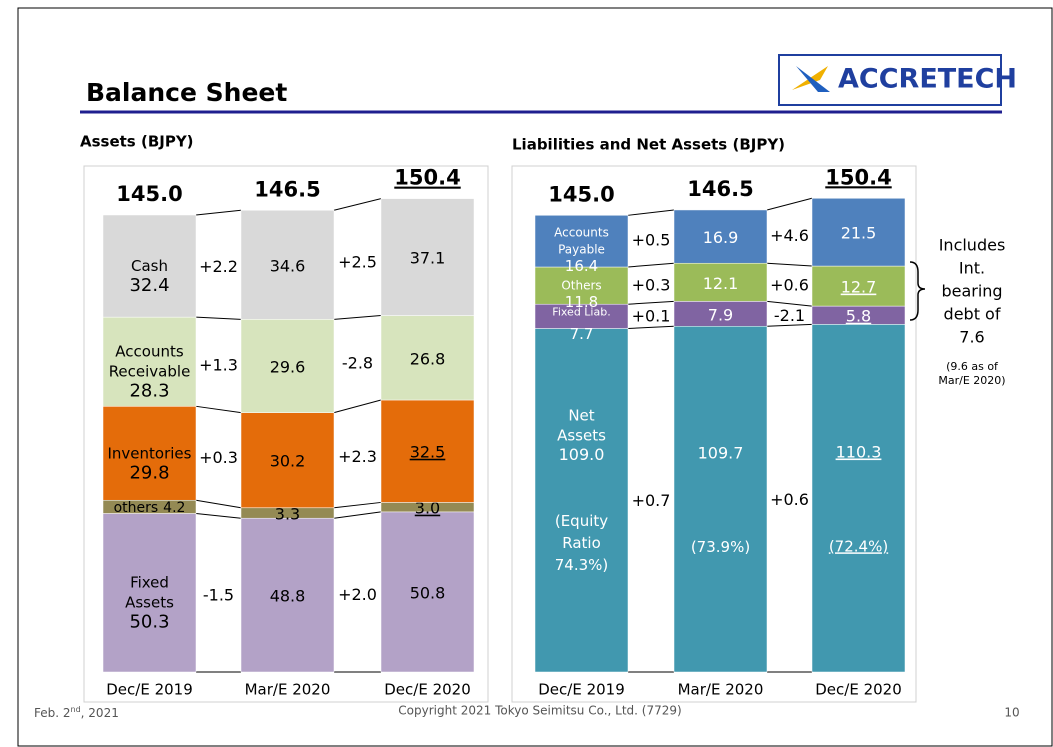  What do you see at coordinates (721, 690) in the screenshot?
I see `x-tick-label: Mar/E 2020` at bounding box center [721, 690].